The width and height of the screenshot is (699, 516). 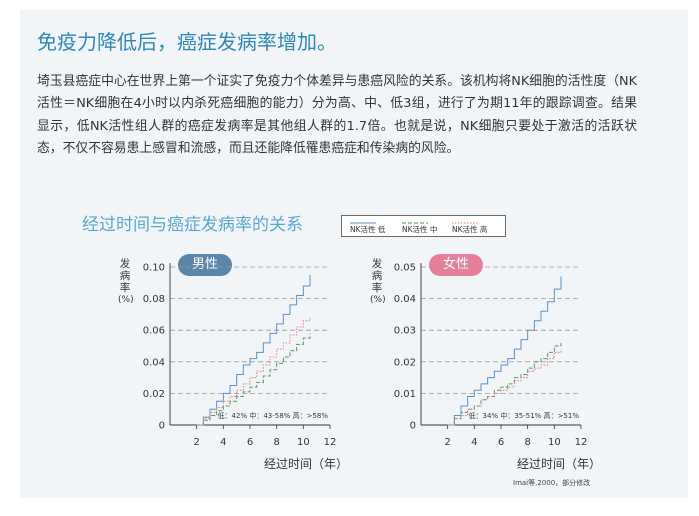 I want to click on male-ytick-label: 0, so click(x=162, y=426).